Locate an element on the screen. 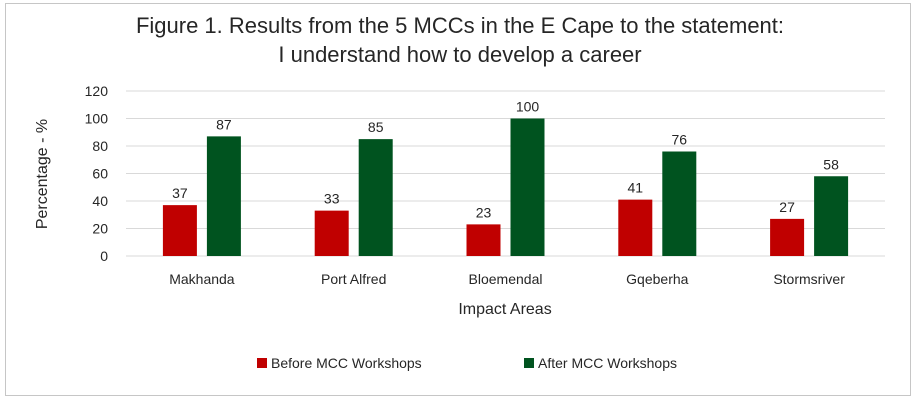  data-label: 76 is located at coordinates (680, 140).